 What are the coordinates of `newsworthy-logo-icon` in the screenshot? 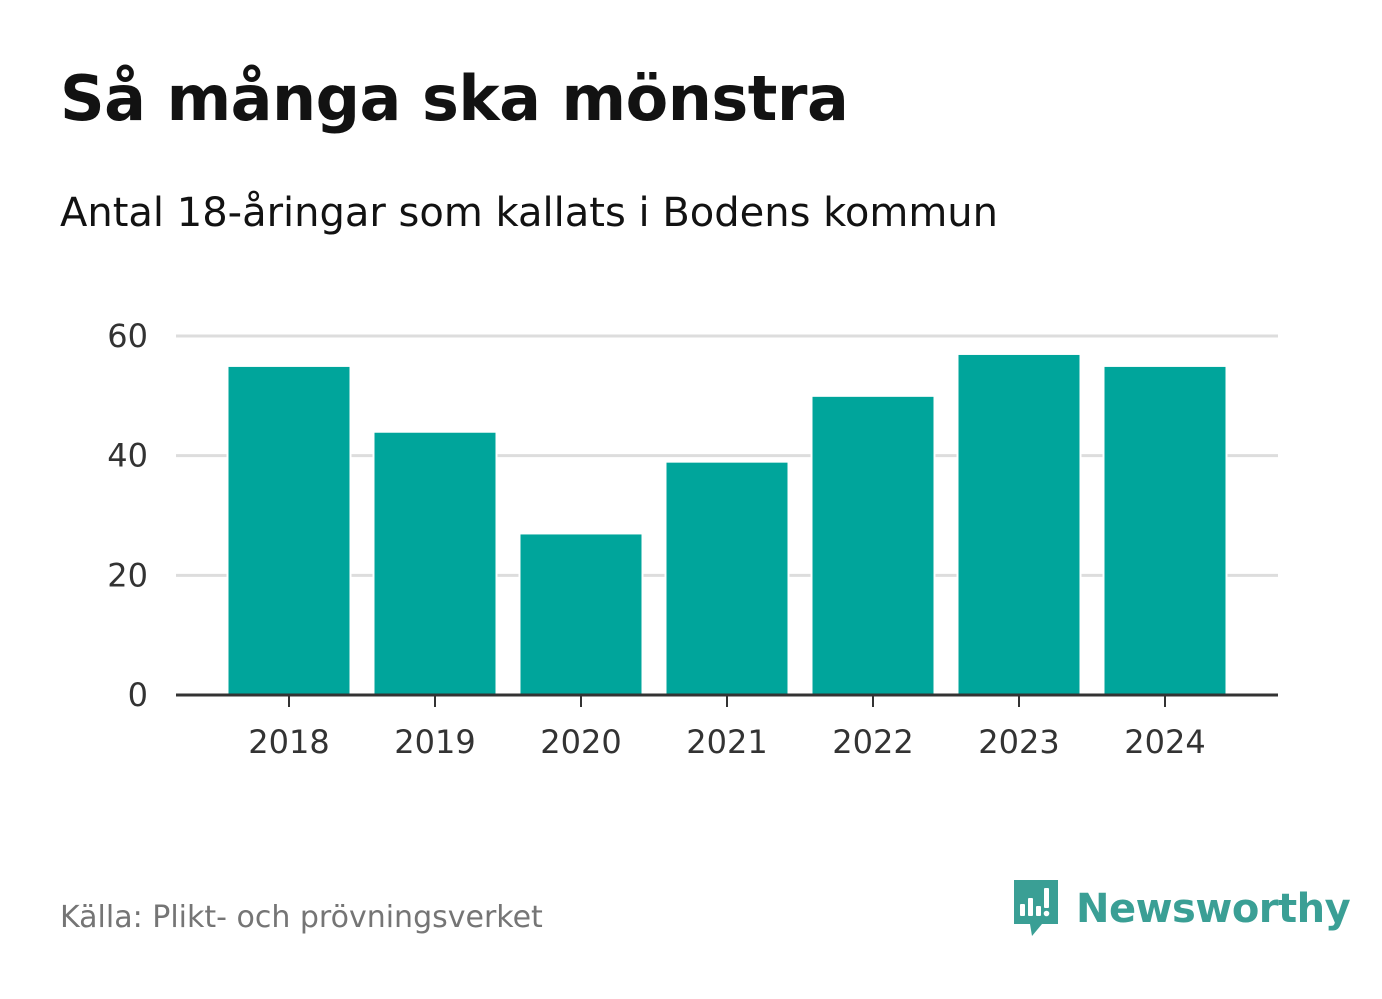 It's located at (1036, 908).